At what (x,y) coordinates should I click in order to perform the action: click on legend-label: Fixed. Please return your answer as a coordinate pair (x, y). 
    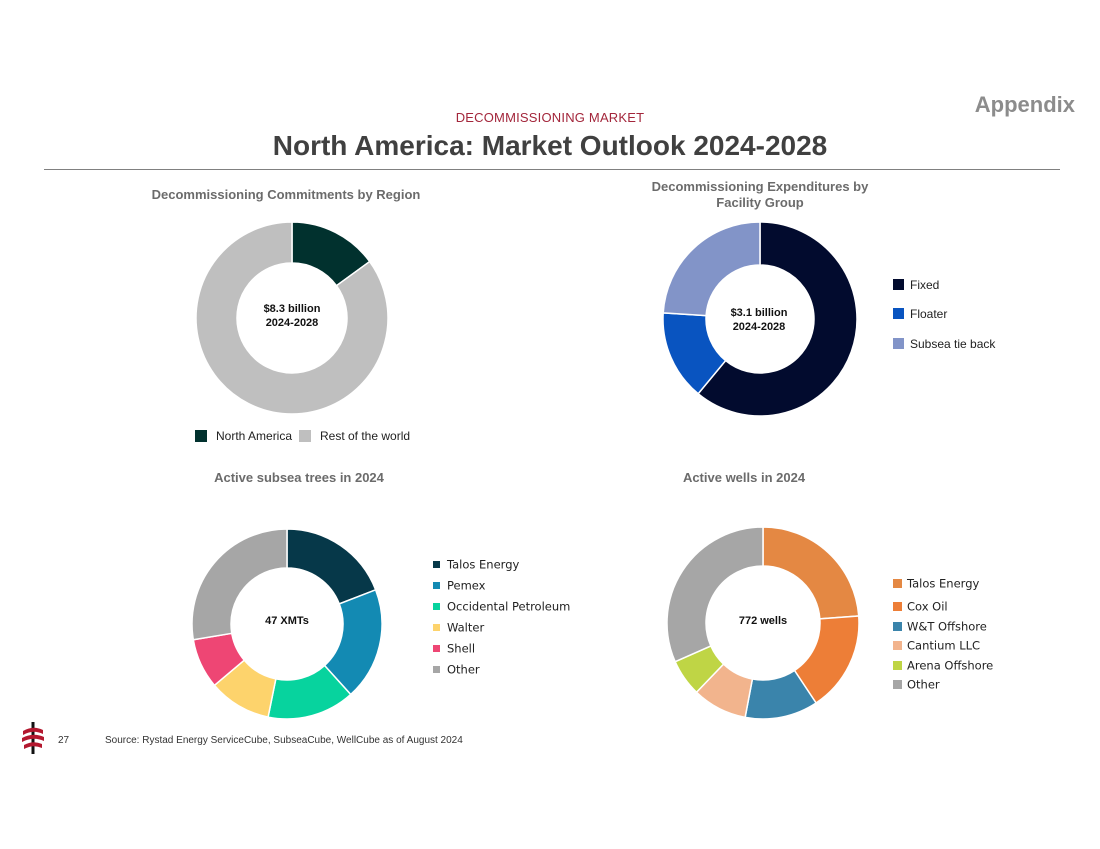
    Looking at the image, I should click on (925, 284).